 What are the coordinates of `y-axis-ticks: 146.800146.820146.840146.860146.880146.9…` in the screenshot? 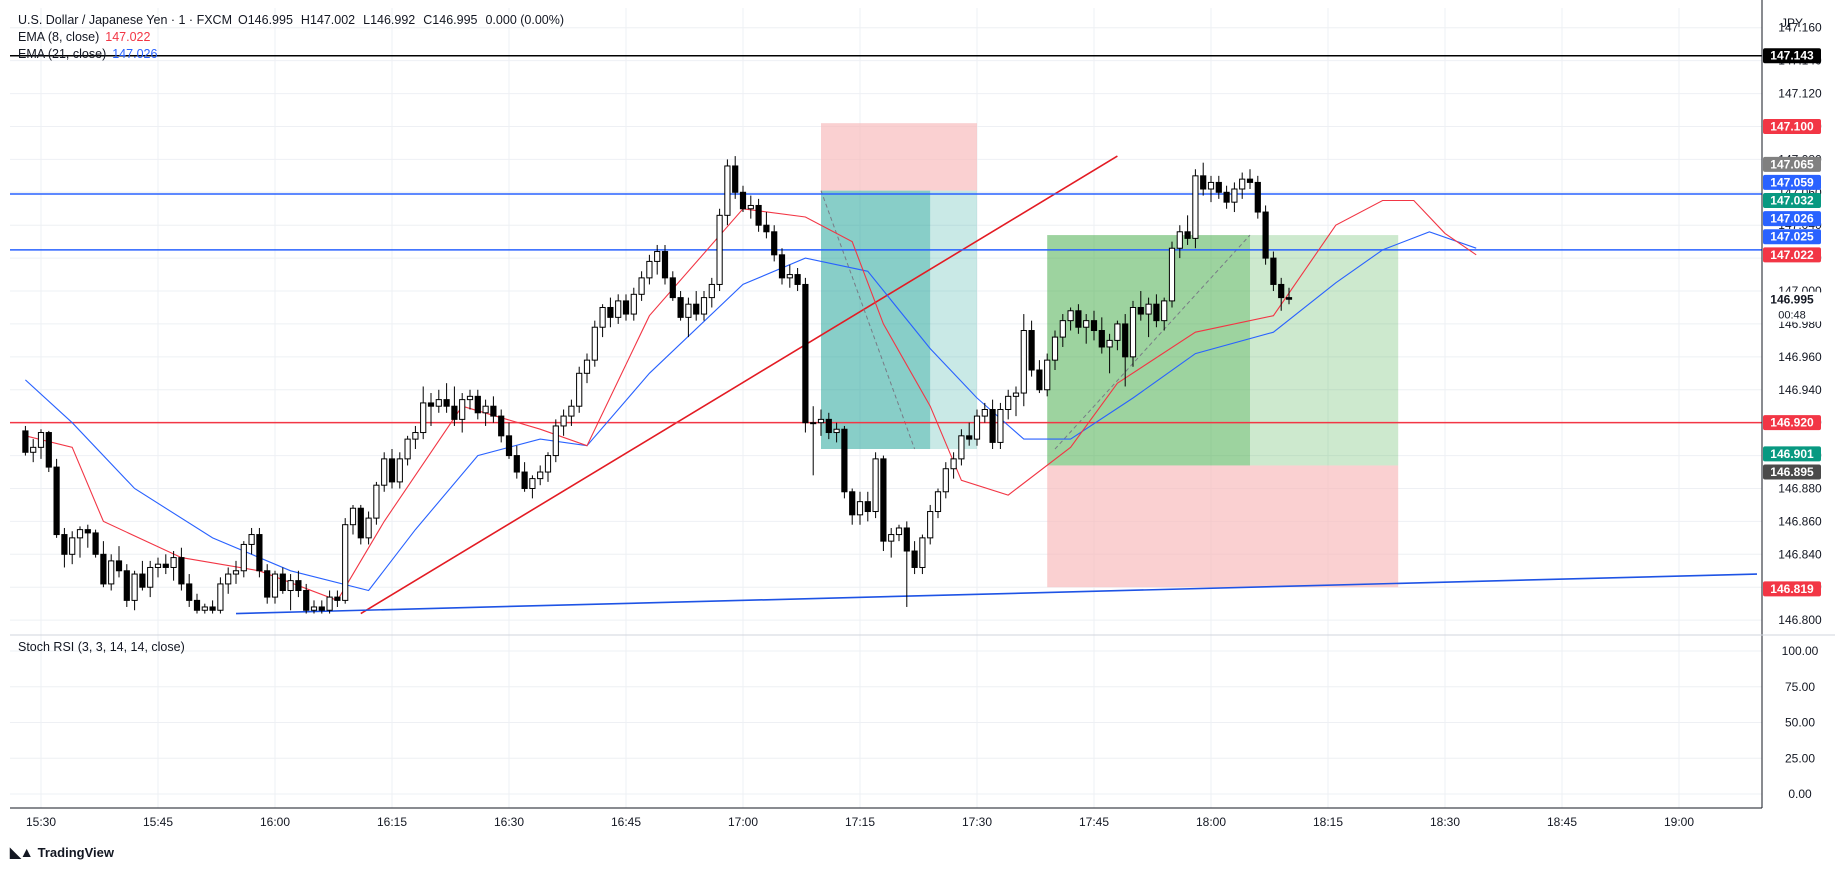 It's located at (1800, 324).